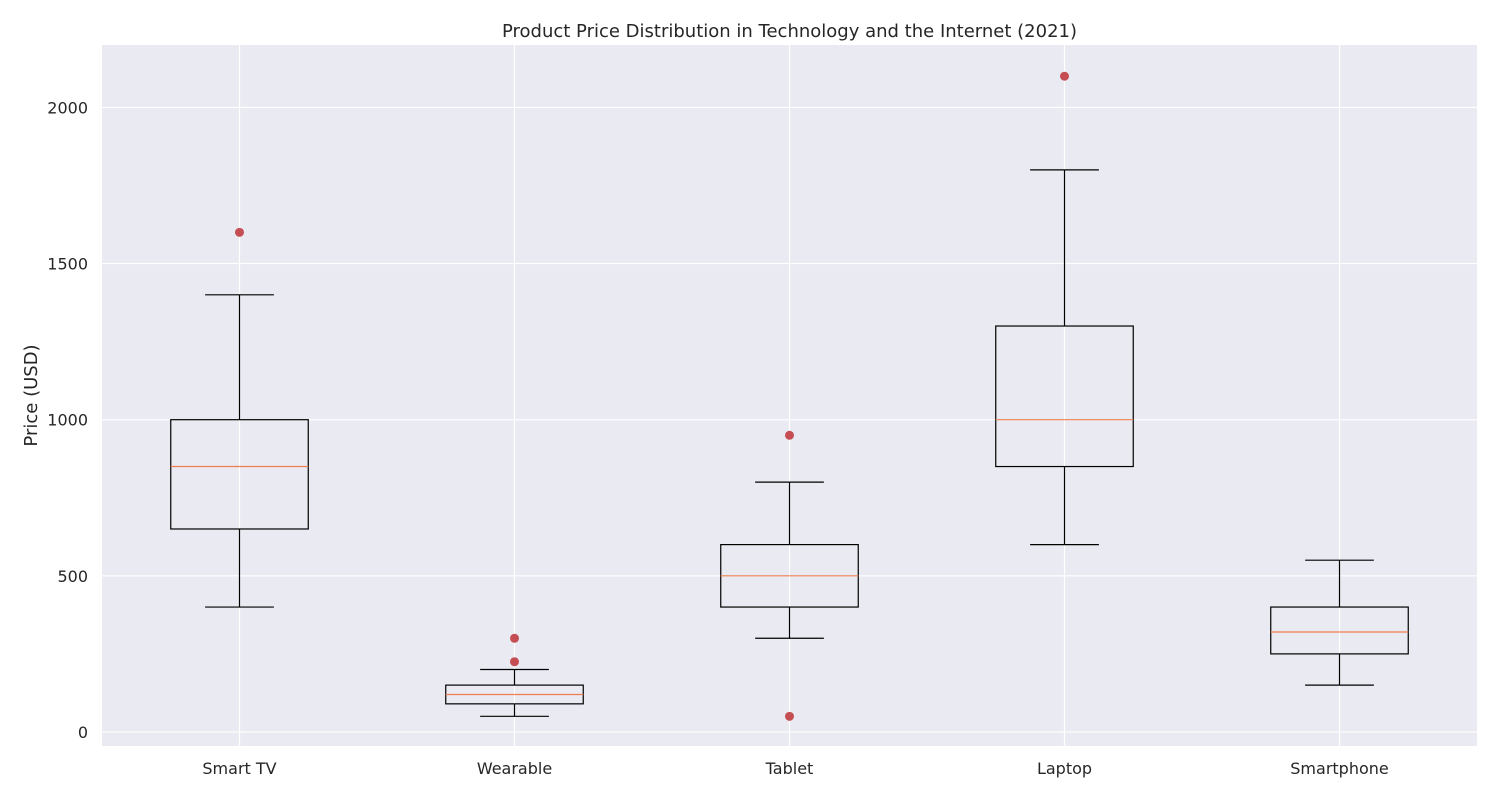 The image size is (1500, 800). Describe the element at coordinates (1064, 308) in the screenshot. I see `box-laptop` at that location.